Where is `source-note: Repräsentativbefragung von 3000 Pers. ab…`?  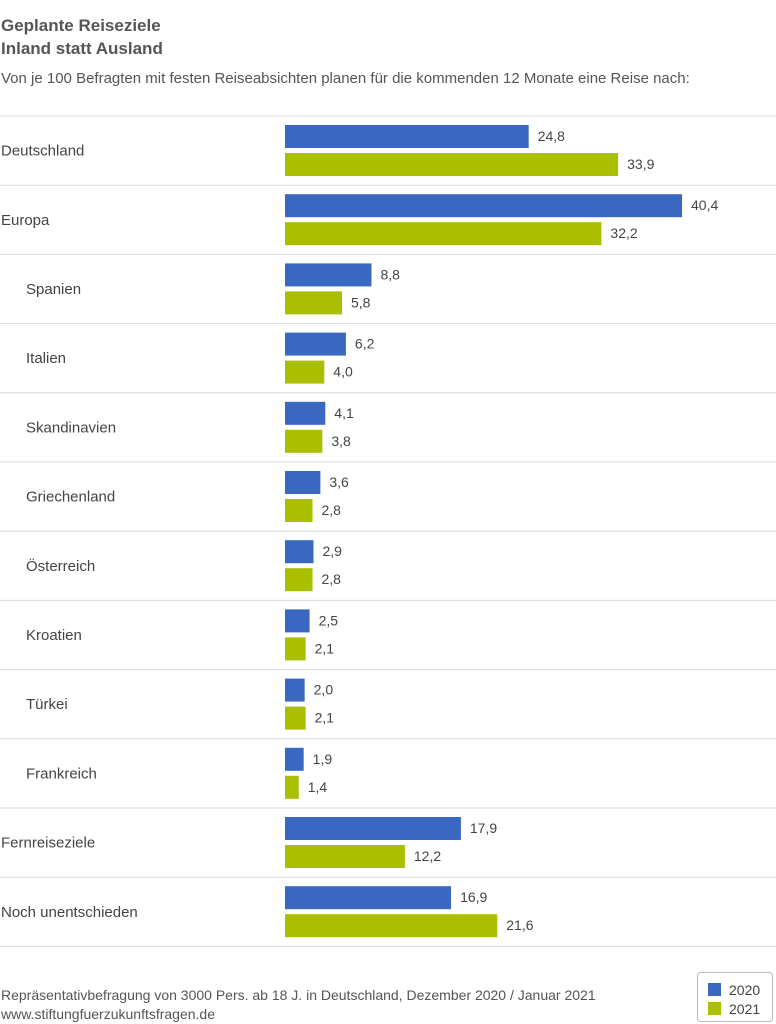 source-note: Repräsentativbefragung von 3000 Pers. ab… is located at coordinates (298, 995).